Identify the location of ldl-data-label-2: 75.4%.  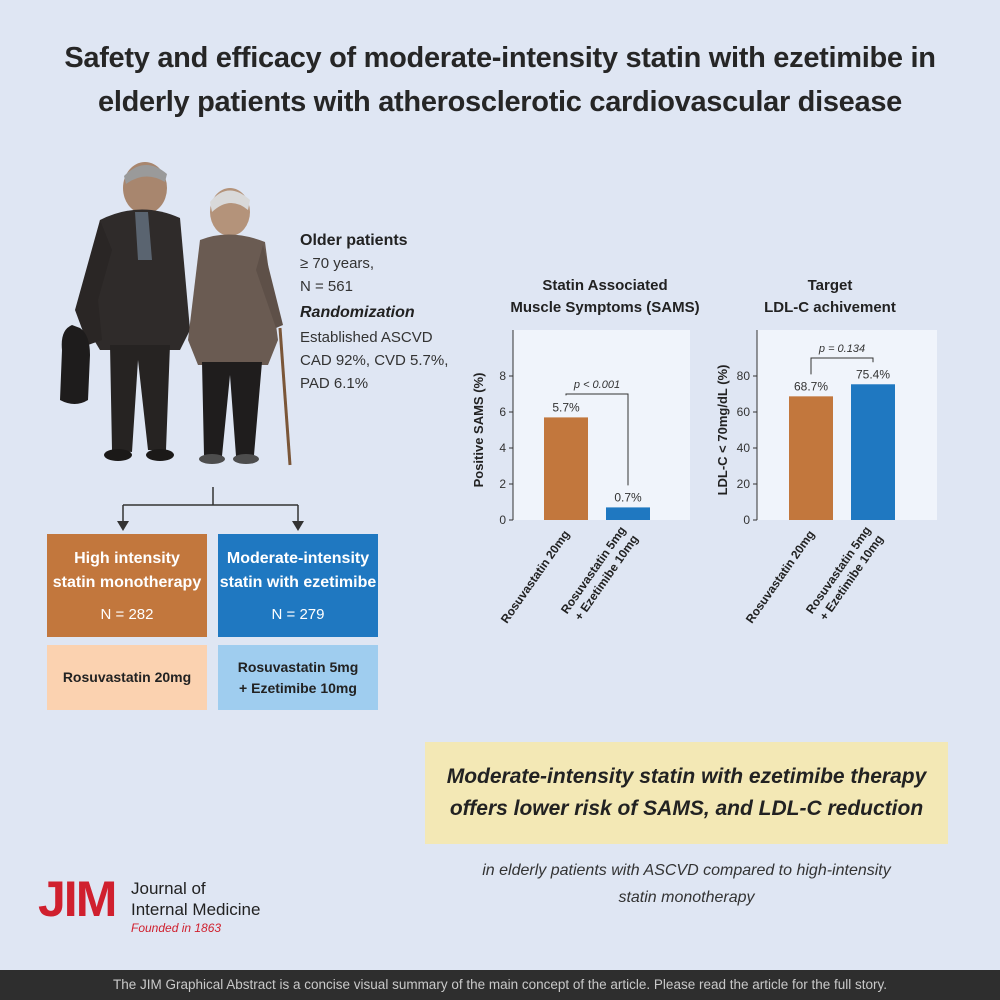
(873, 374).